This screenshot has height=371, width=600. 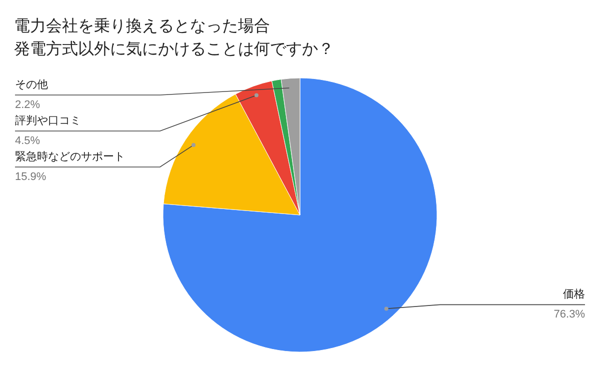 What do you see at coordinates (30, 177) in the screenshot?
I see `data-label: 15.9%` at bounding box center [30, 177].